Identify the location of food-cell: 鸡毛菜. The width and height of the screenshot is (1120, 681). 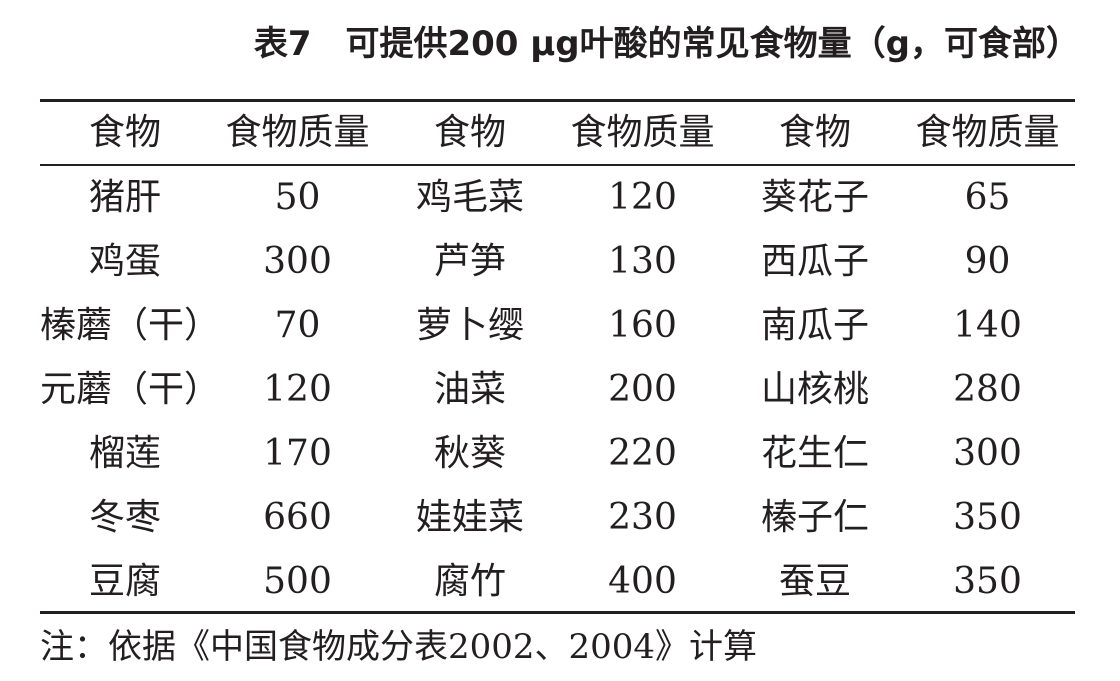
(469, 197).